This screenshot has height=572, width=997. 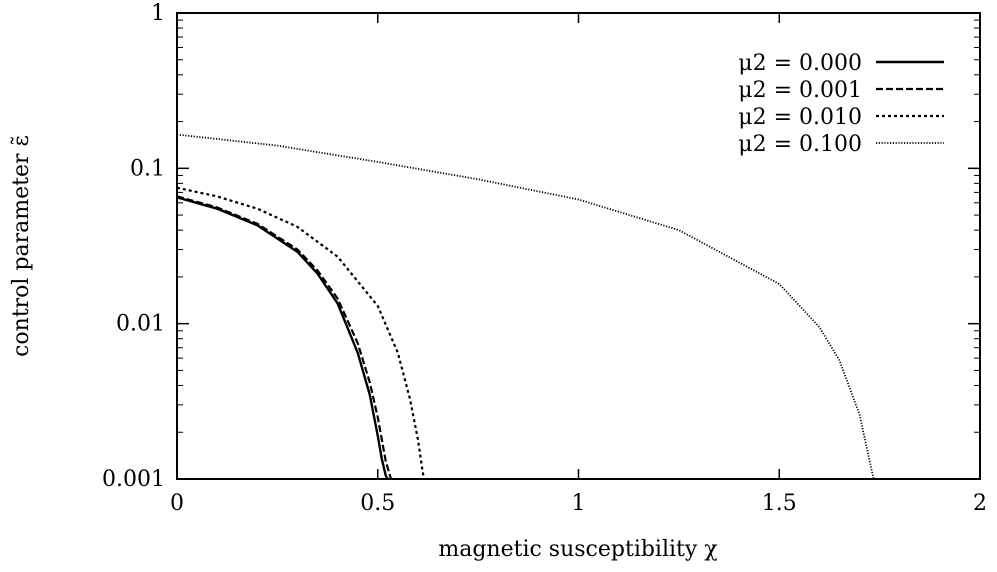 I want to click on x-tick-label: 2, so click(x=980, y=503).